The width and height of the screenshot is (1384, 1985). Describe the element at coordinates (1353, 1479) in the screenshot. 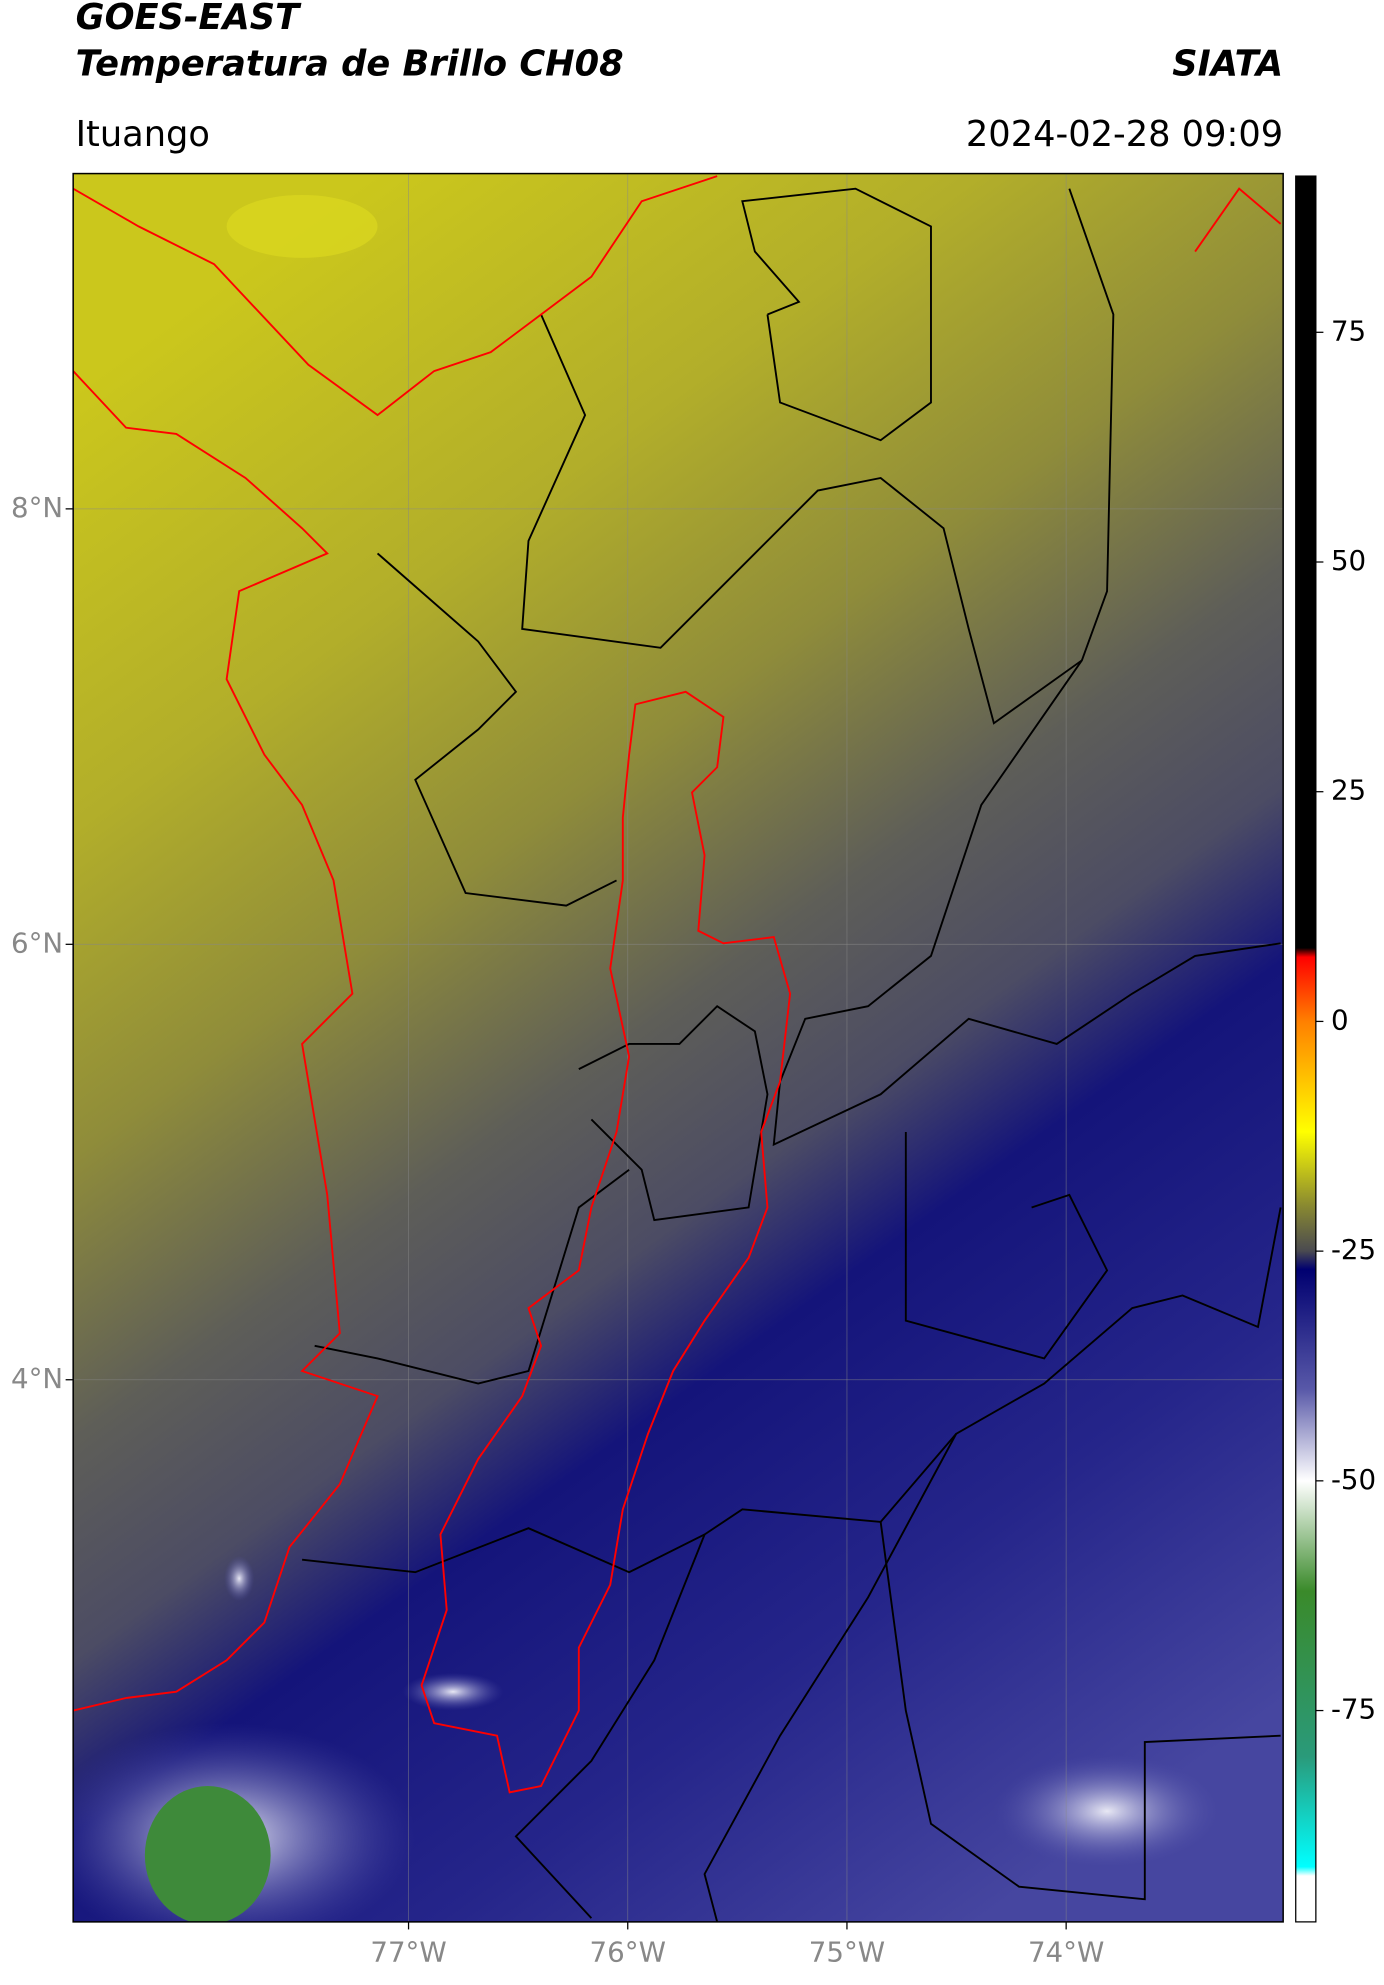

I see `colorbar-tick-label: -50` at that location.